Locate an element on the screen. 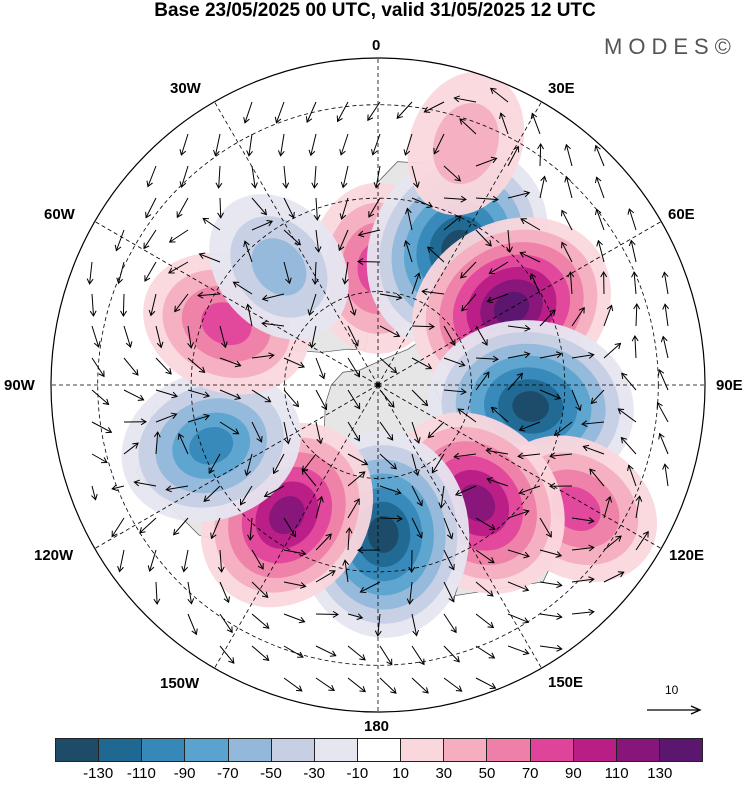 This screenshot has width=750, height=788. colorbar-tick-label: 10 is located at coordinates (400, 773).